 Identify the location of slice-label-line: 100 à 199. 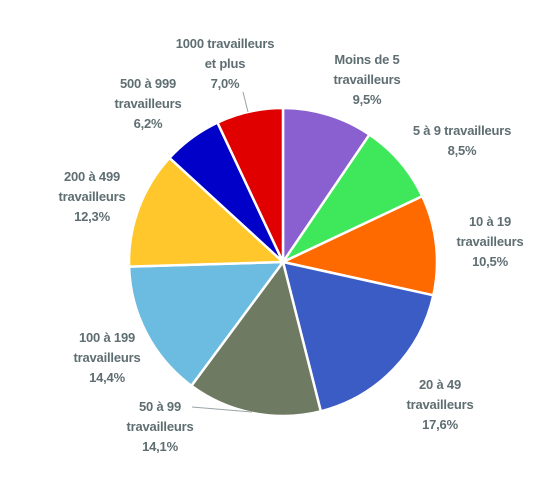
(107, 337).